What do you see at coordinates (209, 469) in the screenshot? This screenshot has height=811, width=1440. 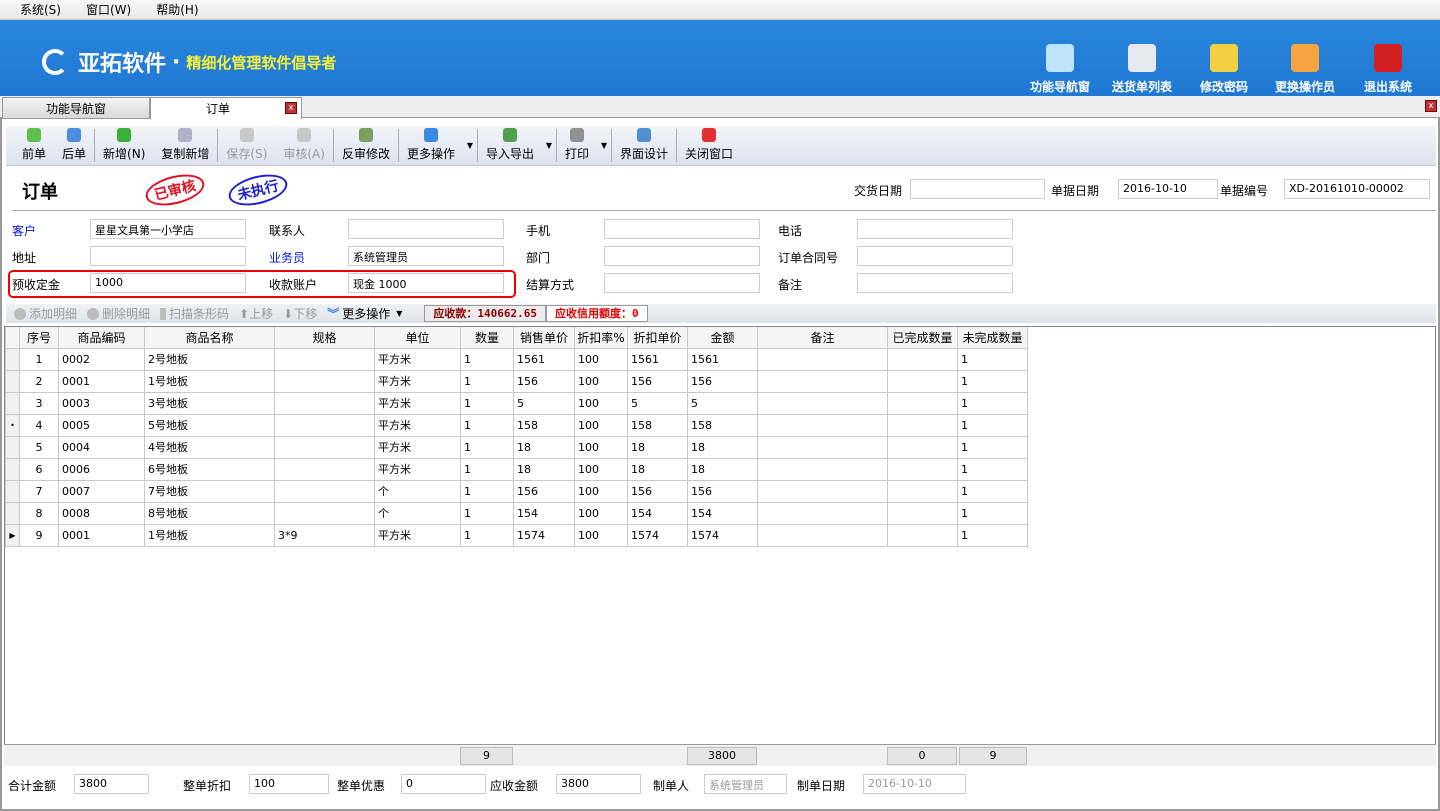 I see `cell: 6号地板` at bounding box center [209, 469].